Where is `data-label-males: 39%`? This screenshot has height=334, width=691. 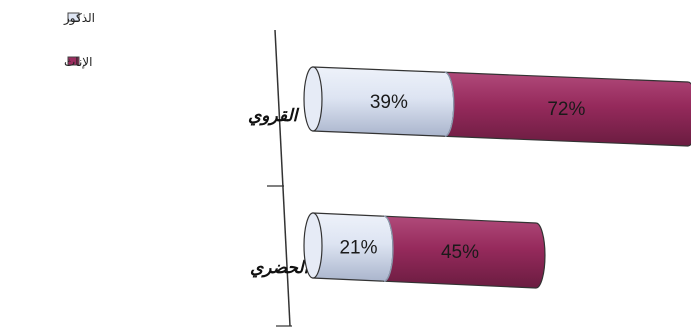 data-label-males: 39% is located at coordinates (389, 102).